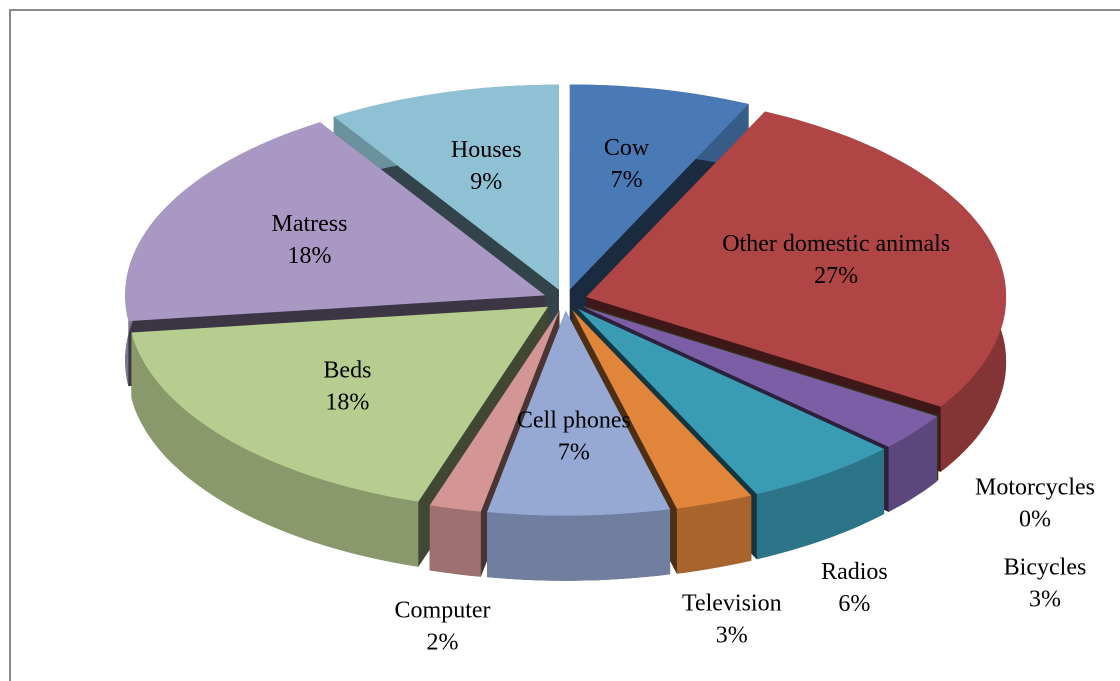 The height and width of the screenshot is (681, 1120). I want to click on slice-label: Beds, so click(347, 370).